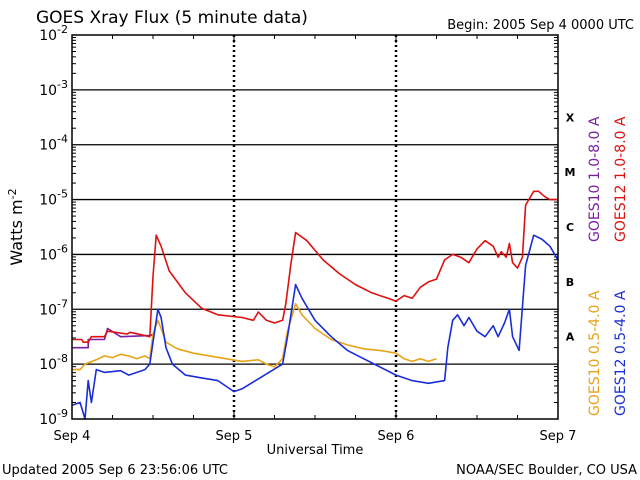  What do you see at coordinates (315, 436) in the screenshot?
I see `x-tick-labels: Sep 4 Sep 5 Sep 6 Sep 7` at bounding box center [315, 436].